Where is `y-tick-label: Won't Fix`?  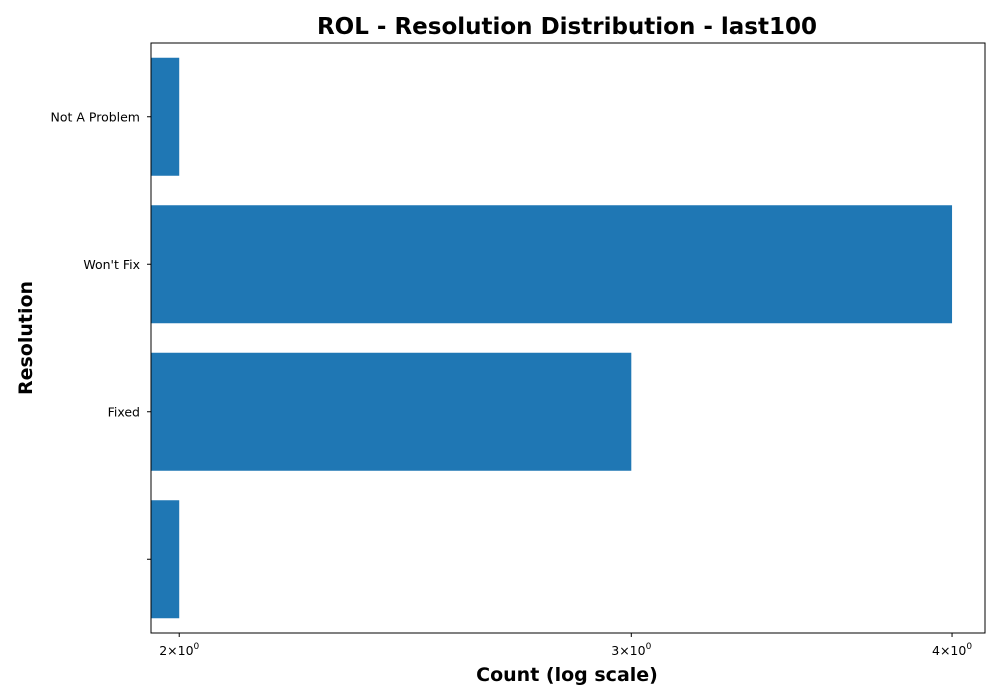 y-tick-label: Won't Fix is located at coordinates (111, 264).